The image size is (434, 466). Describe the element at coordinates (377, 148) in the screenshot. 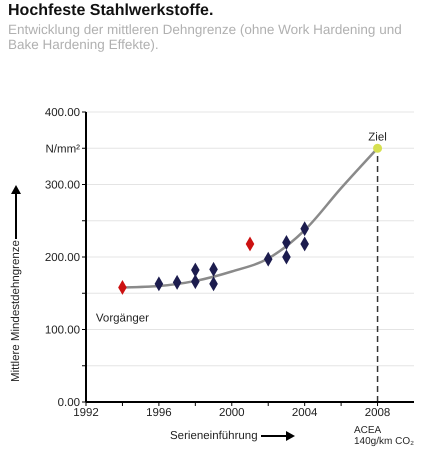

I see `point` at that location.